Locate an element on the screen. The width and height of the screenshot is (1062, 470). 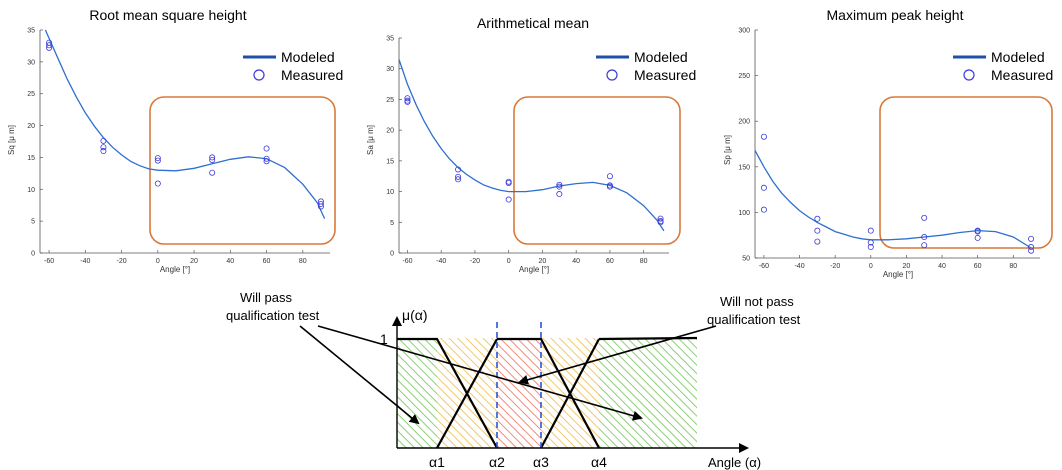
pass-arrow-right is located at coordinates (480, 373).